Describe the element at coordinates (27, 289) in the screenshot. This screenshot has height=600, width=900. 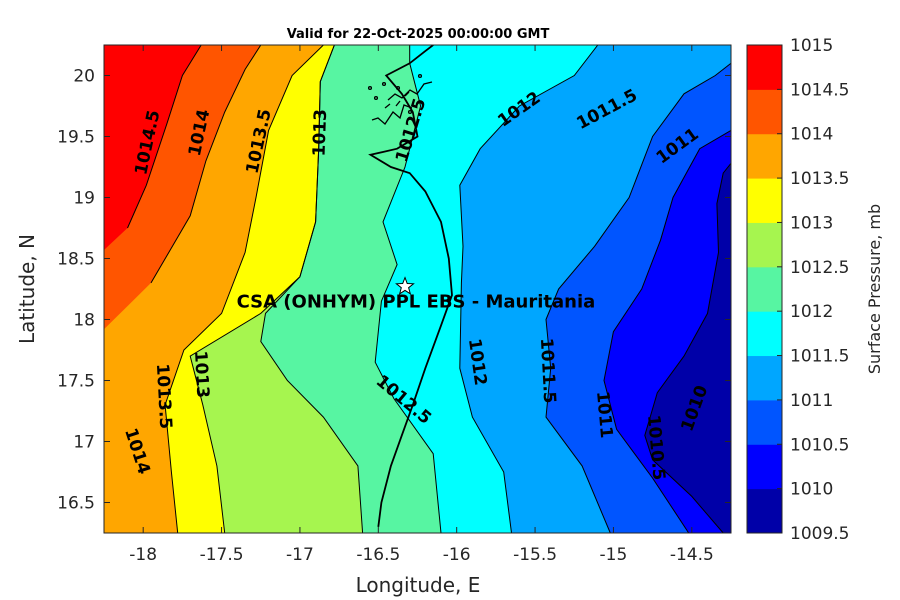
I see `y-axis-label: Latitude, N` at that location.